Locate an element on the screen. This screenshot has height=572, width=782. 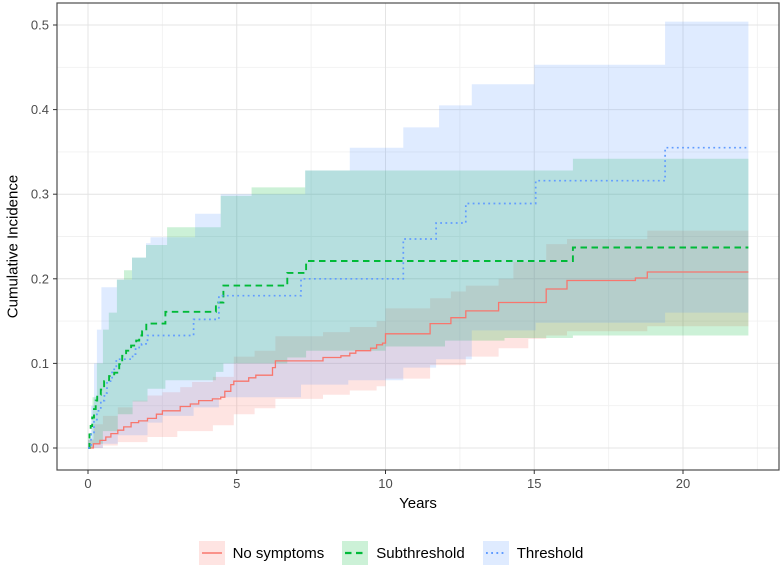
legend-item-subthreshold: Subthreshold is located at coordinates (403, 553).